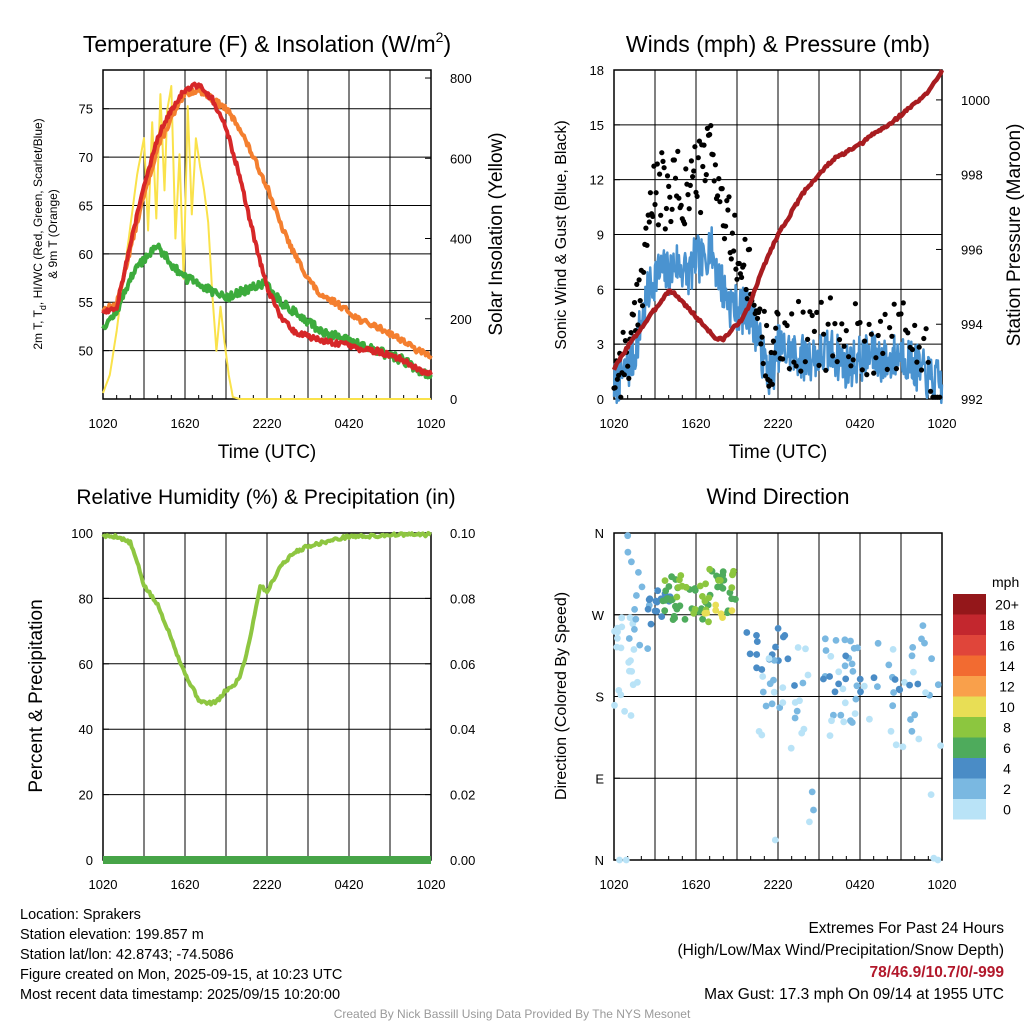 The image size is (1024, 1024). What do you see at coordinates (599, 697) in the screenshot?
I see `dir-y-tick-label: S` at bounding box center [599, 697].